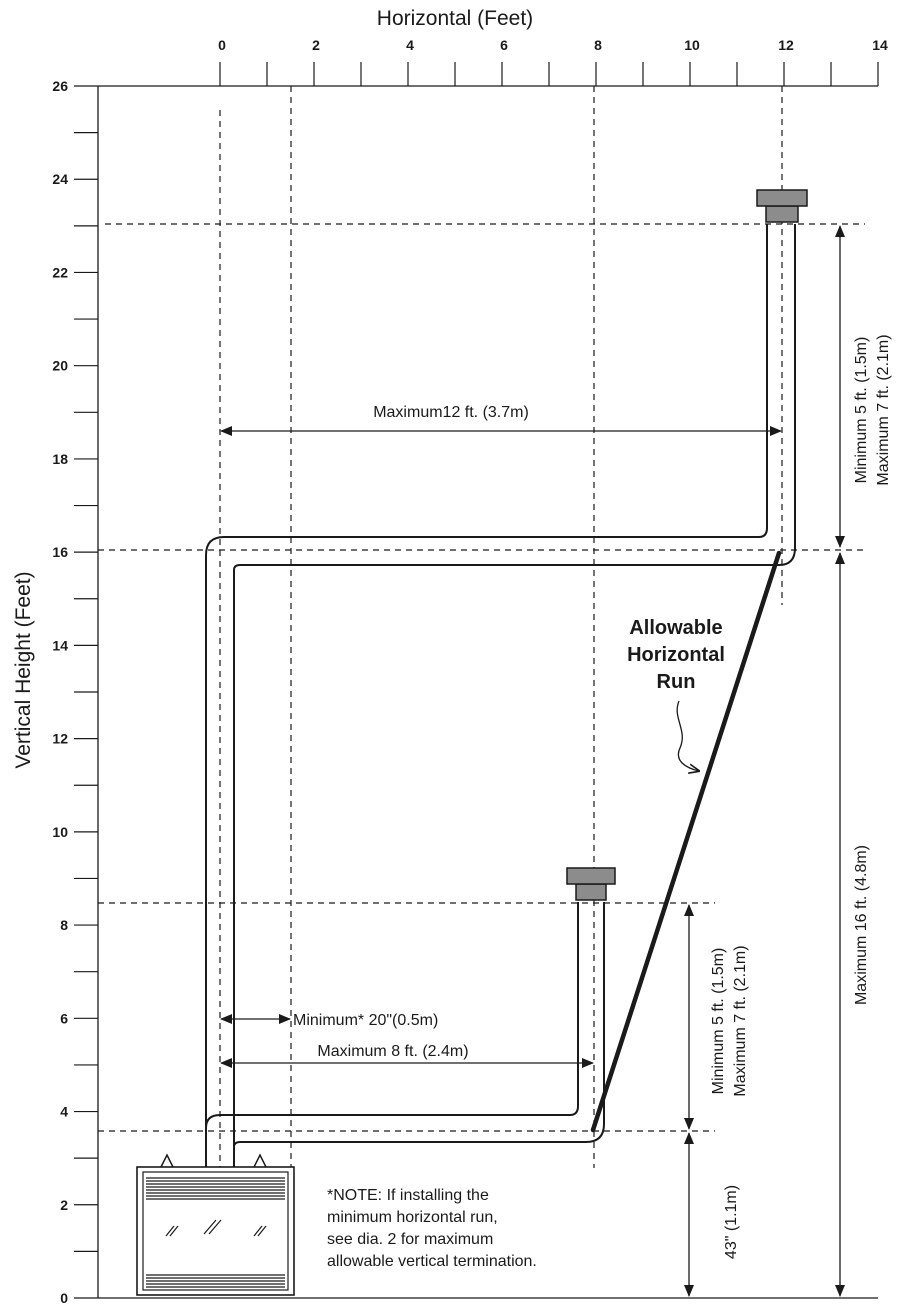 This screenshot has height=1304, width=898. I want to click on x-tick-label: 4, so click(410, 45).